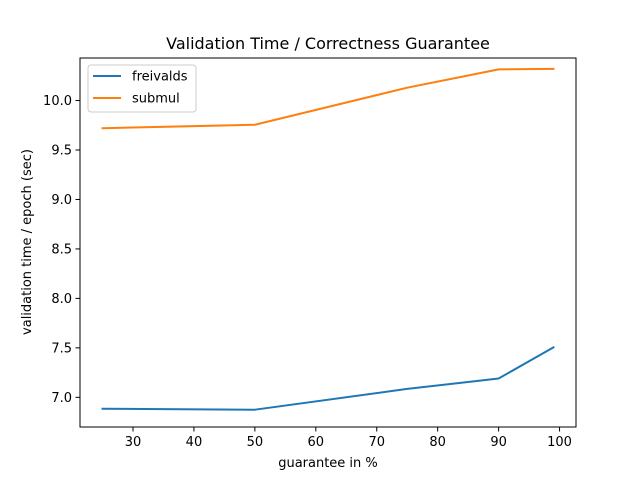  I want to click on y-tick-label: 10.0, so click(57, 101).